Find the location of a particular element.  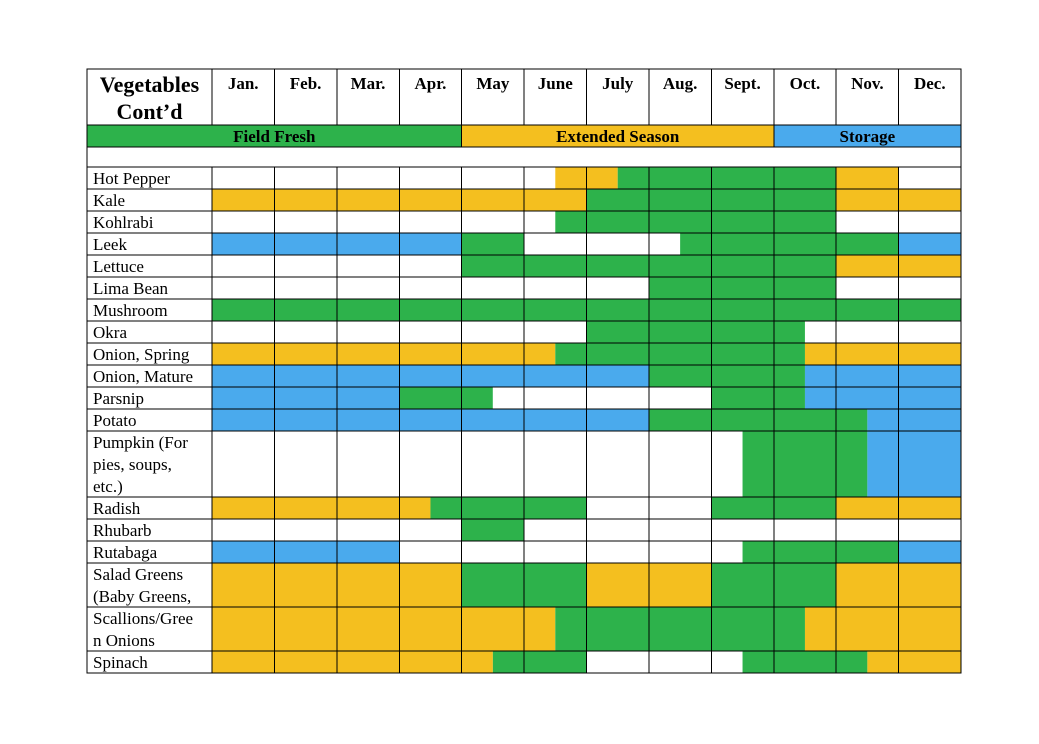

vegetable-name: Radish is located at coordinates (117, 508).